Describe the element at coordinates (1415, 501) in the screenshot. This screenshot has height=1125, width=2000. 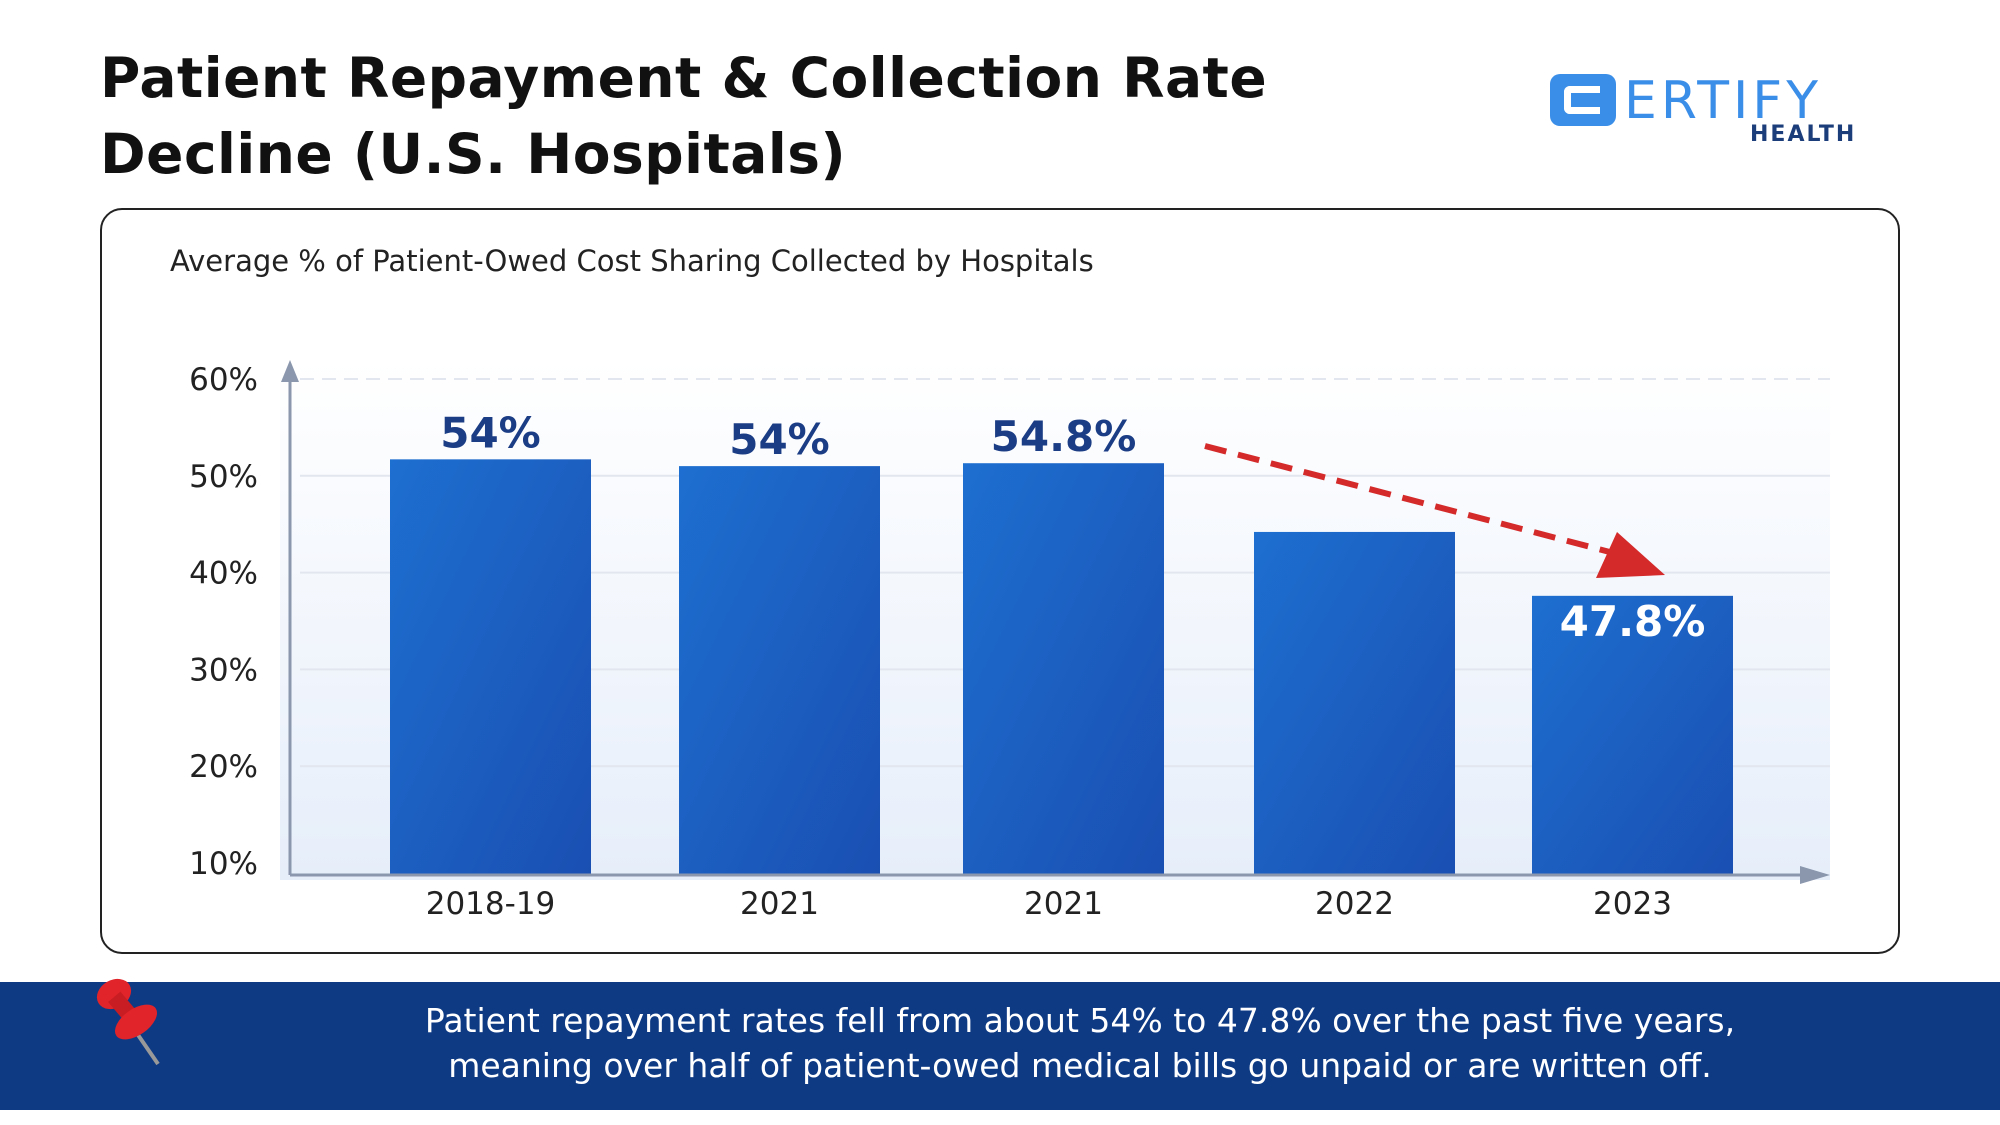
I see `trend-arrow-line` at that location.